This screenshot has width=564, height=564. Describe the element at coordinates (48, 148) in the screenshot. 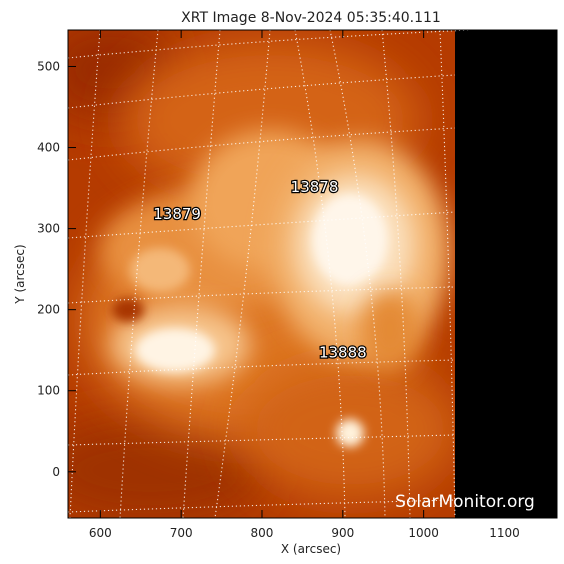

I see `y-tick-label: 400` at that location.